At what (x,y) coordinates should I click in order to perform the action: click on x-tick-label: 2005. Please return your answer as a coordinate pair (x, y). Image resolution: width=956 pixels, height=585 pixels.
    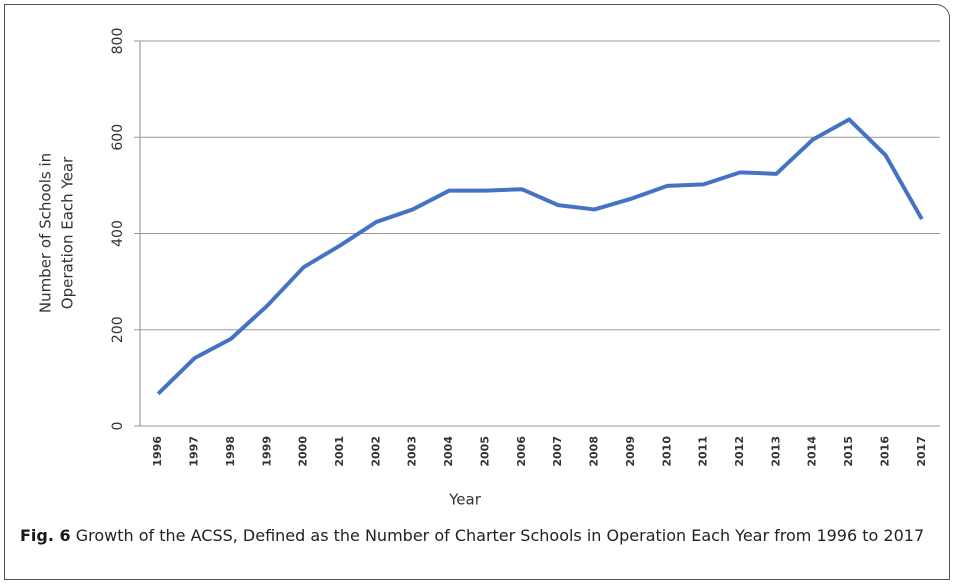
    Looking at the image, I should click on (484, 451).